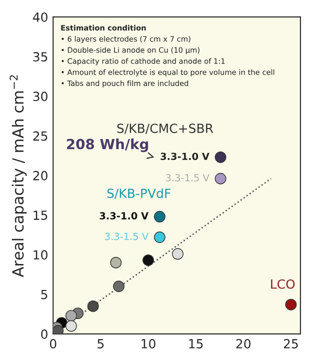 This screenshot has width=332, height=361. Describe the element at coordinates (149, 343) in the screenshot. I see `x-tick-label: 10` at that location.